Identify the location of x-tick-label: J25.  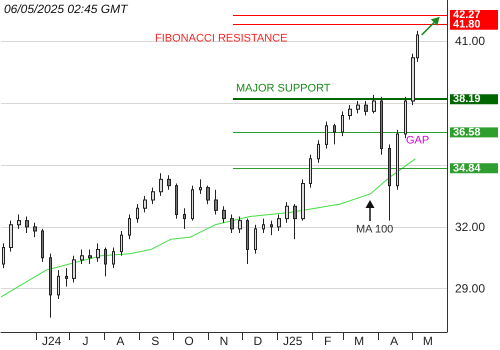
(293, 341).